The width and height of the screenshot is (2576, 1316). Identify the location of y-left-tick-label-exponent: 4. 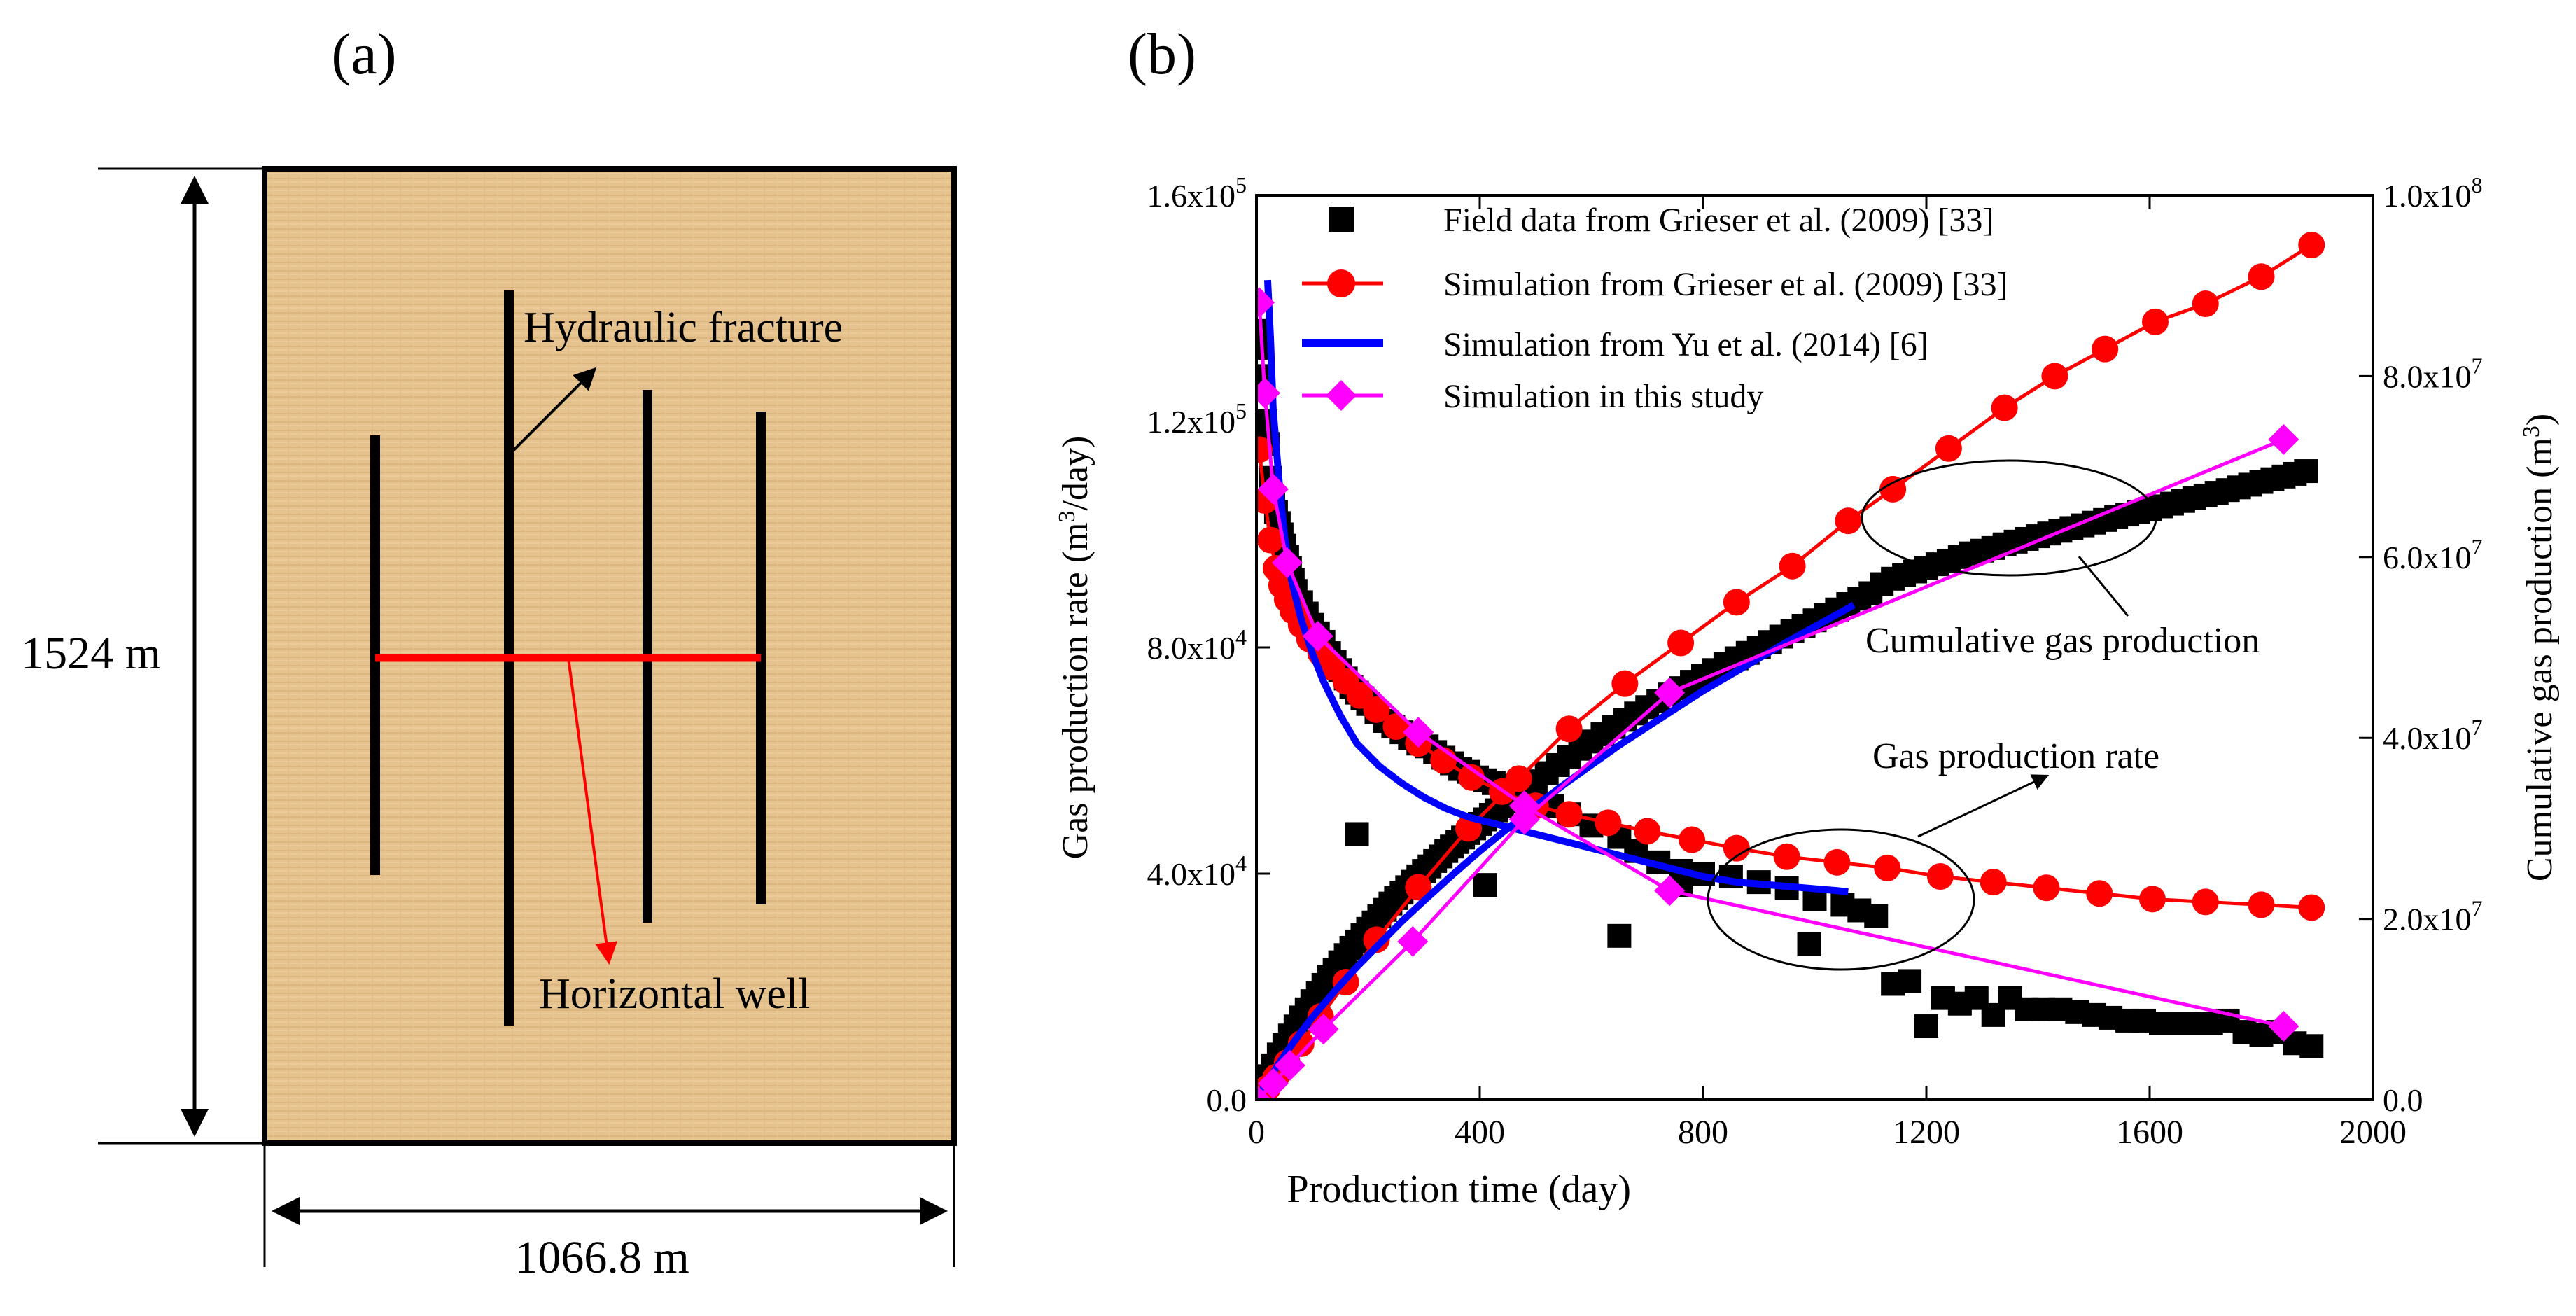
(1241, 637).